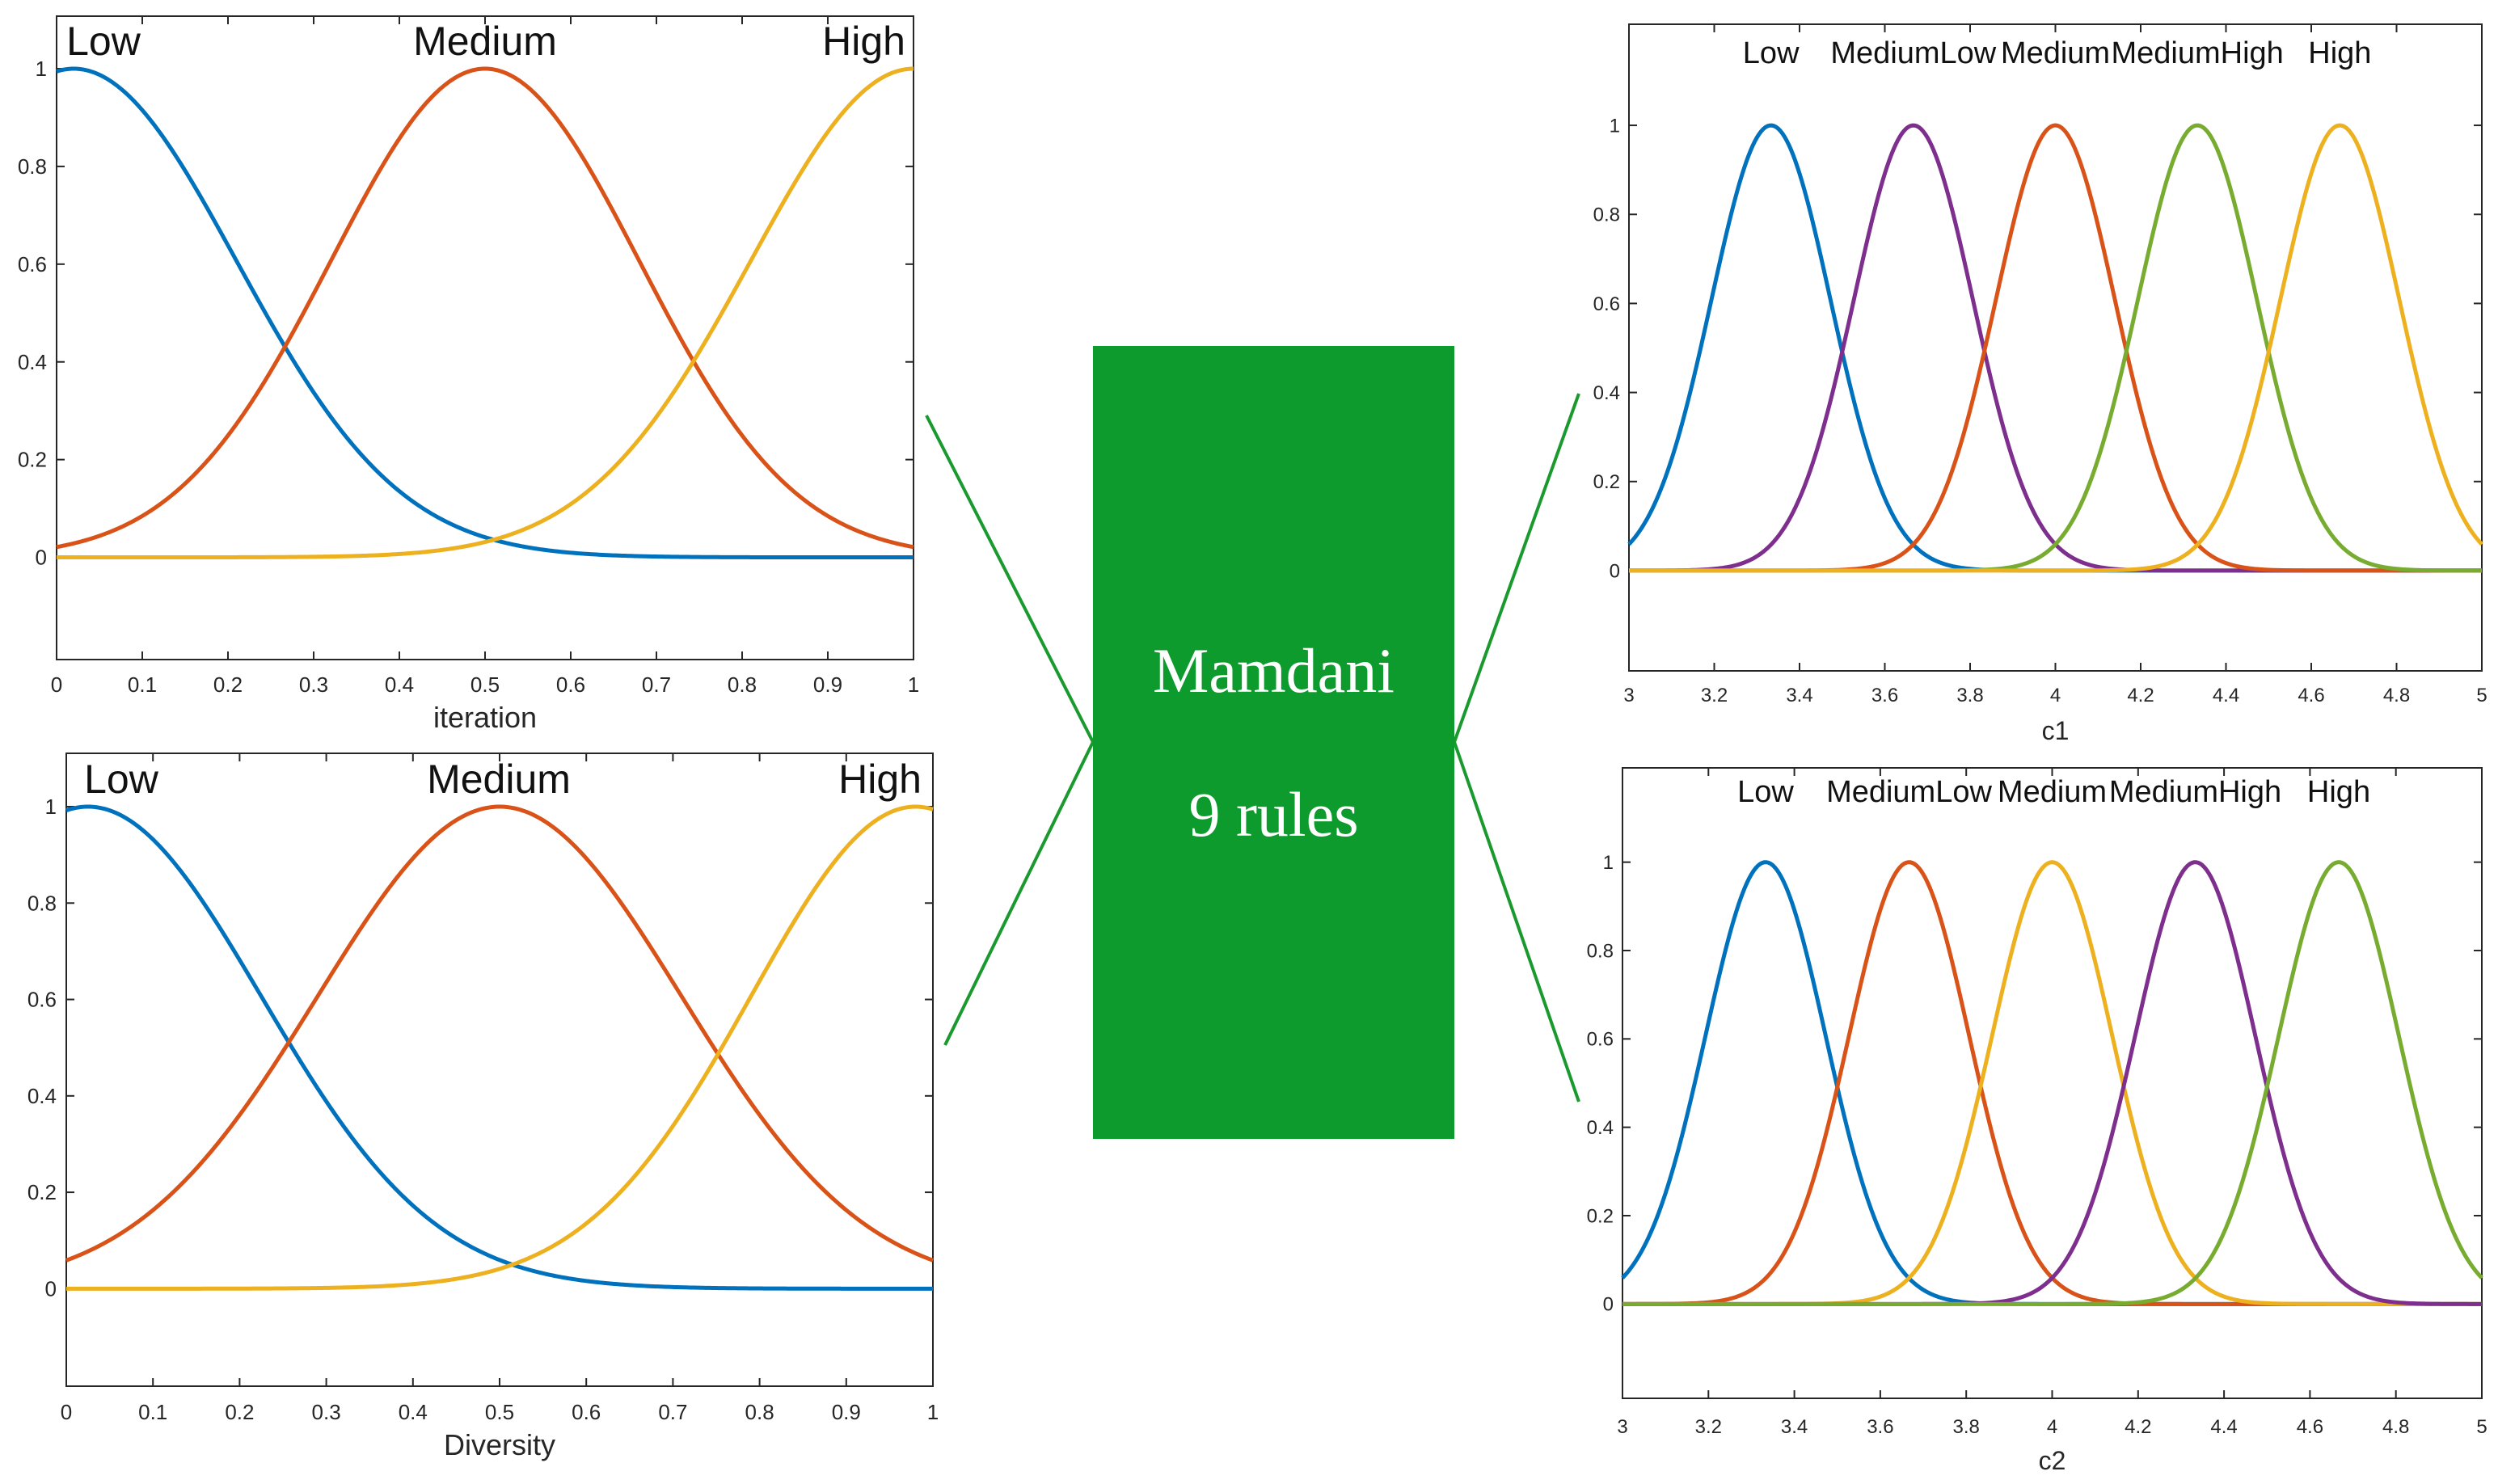 This screenshot has width=2498, height=1484. What do you see at coordinates (1010, 579) in the screenshot?
I see `connector-iteration-to-box` at bounding box center [1010, 579].